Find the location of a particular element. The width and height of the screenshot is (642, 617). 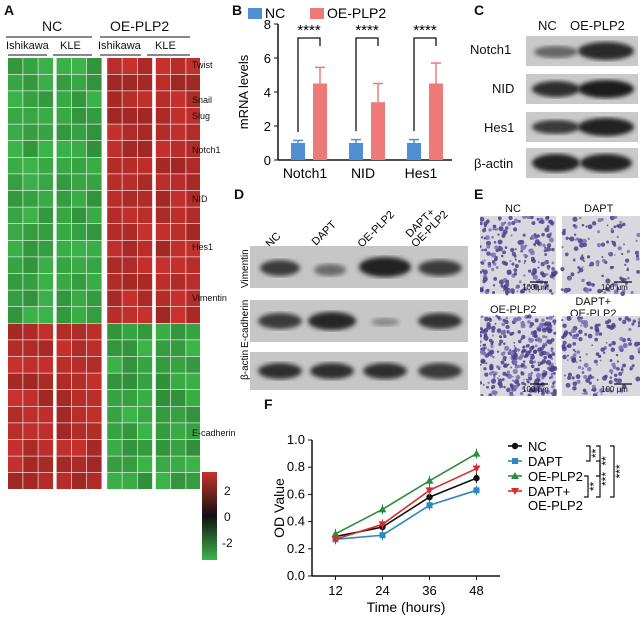

bar-ytick-label: 2 is located at coordinates (267, 126).